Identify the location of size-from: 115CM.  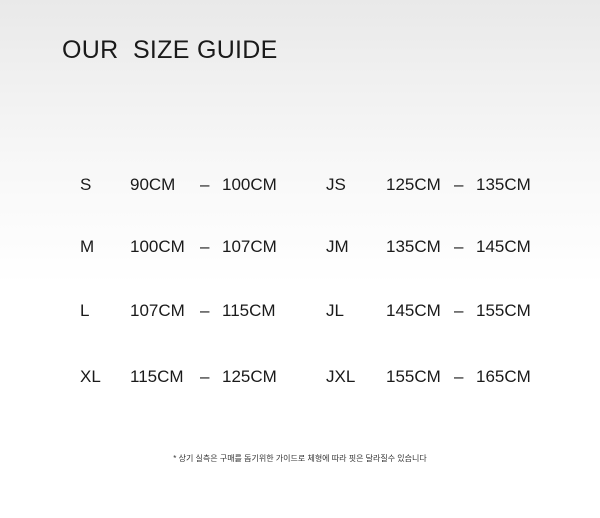
(157, 376).